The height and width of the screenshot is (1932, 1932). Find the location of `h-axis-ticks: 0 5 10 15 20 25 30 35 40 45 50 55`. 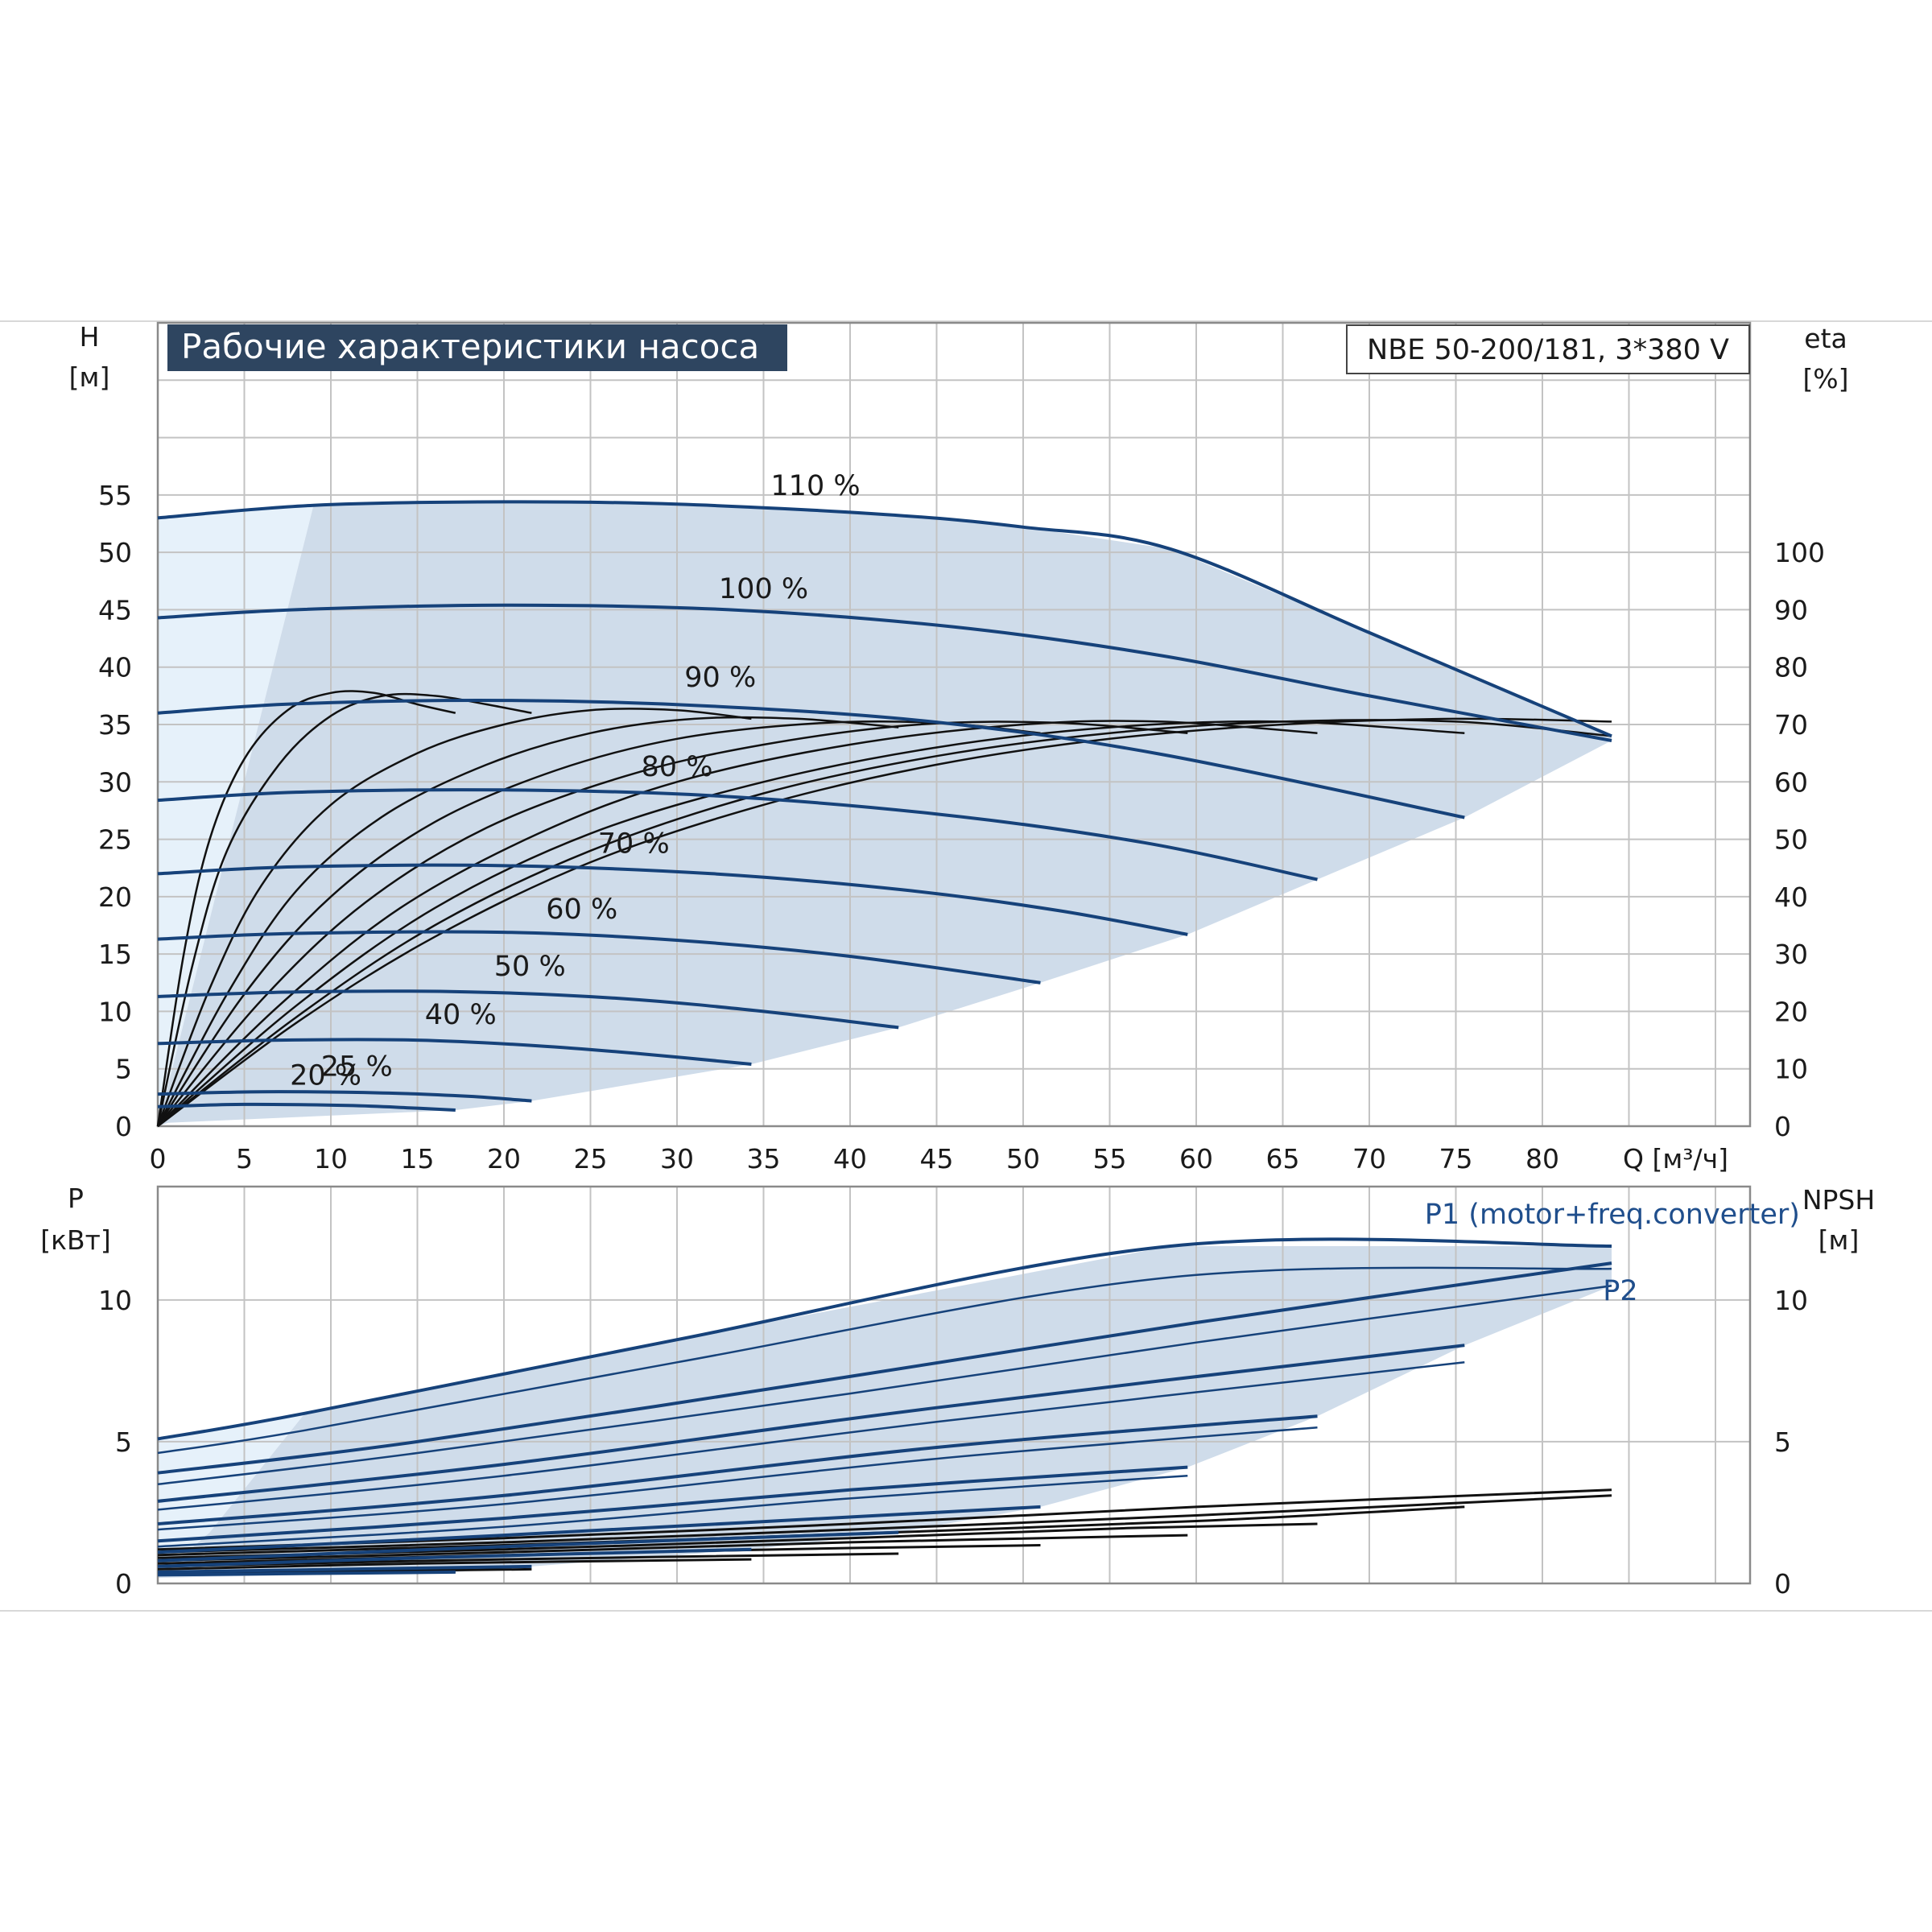

h-axis-ticks: 0 5 10 15 20 25 30 35 40 45 50 55 is located at coordinates (115, 811).